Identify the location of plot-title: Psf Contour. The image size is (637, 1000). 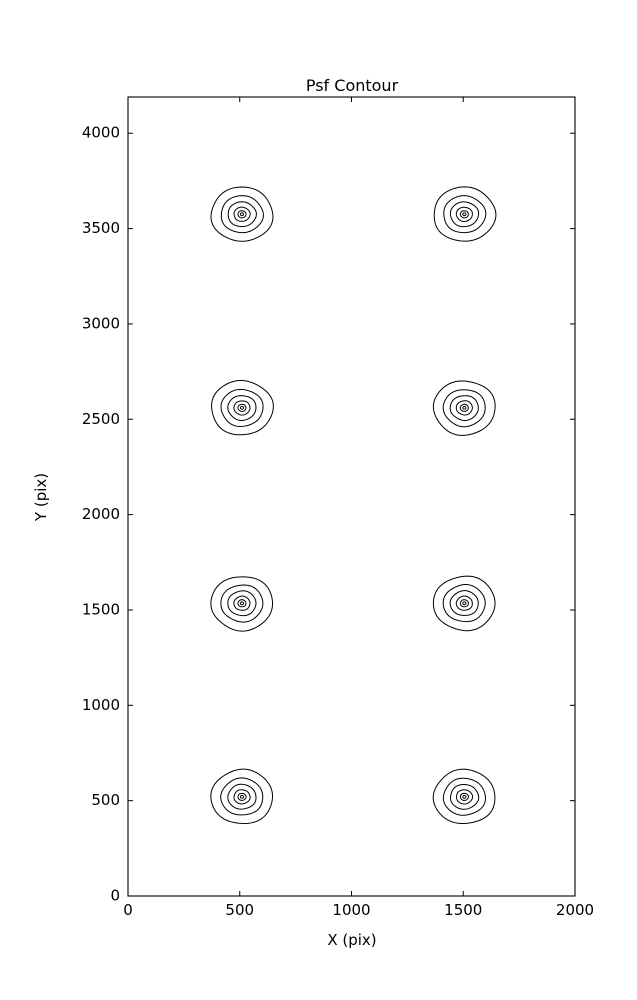
(352, 85).